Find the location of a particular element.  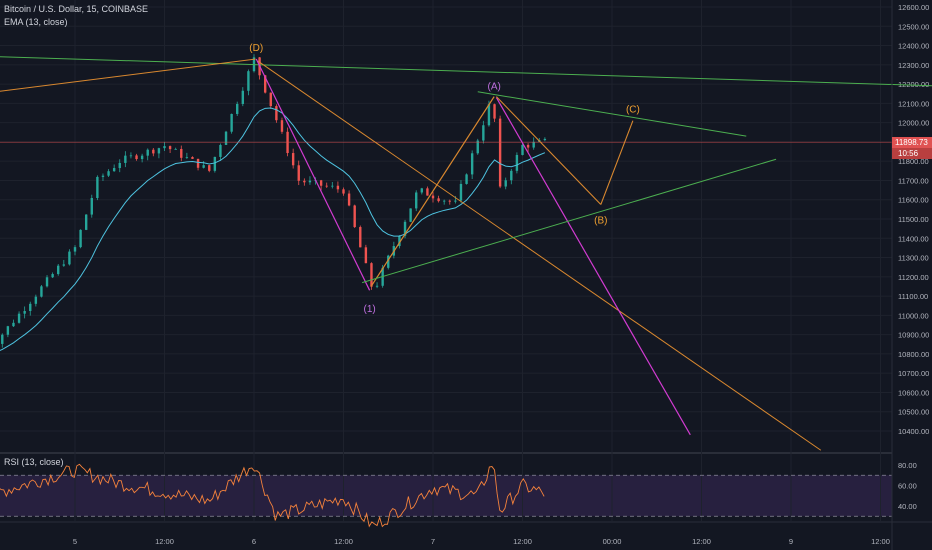

magenta-a-descending is located at coordinates (593, 266).